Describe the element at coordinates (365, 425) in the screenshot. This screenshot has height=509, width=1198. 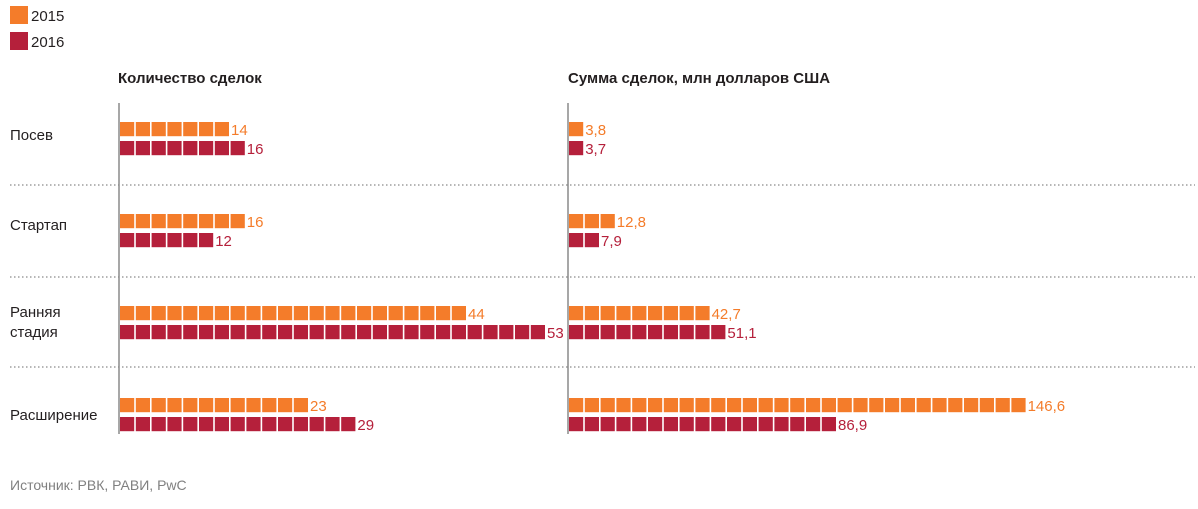
I see `data-label-2016: 29` at that location.